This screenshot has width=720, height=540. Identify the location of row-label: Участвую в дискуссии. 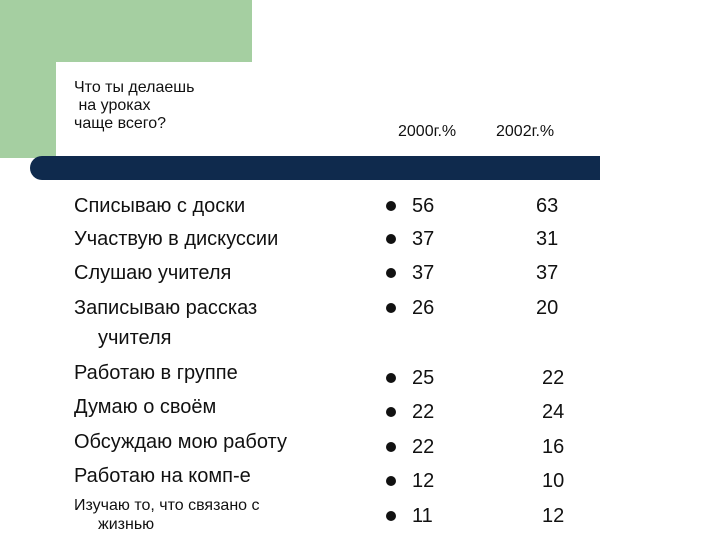
(176, 239).